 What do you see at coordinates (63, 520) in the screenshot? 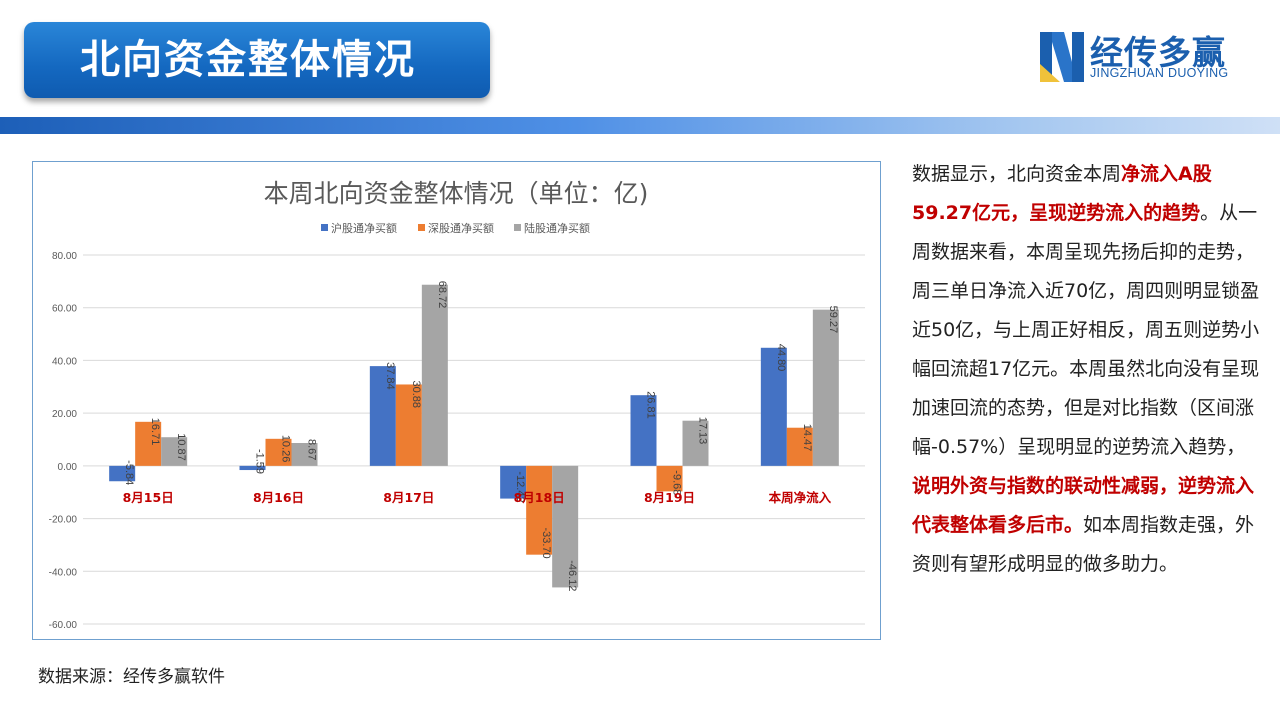
I see `y-tick-label: -20.00` at bounding box center [63, 520].